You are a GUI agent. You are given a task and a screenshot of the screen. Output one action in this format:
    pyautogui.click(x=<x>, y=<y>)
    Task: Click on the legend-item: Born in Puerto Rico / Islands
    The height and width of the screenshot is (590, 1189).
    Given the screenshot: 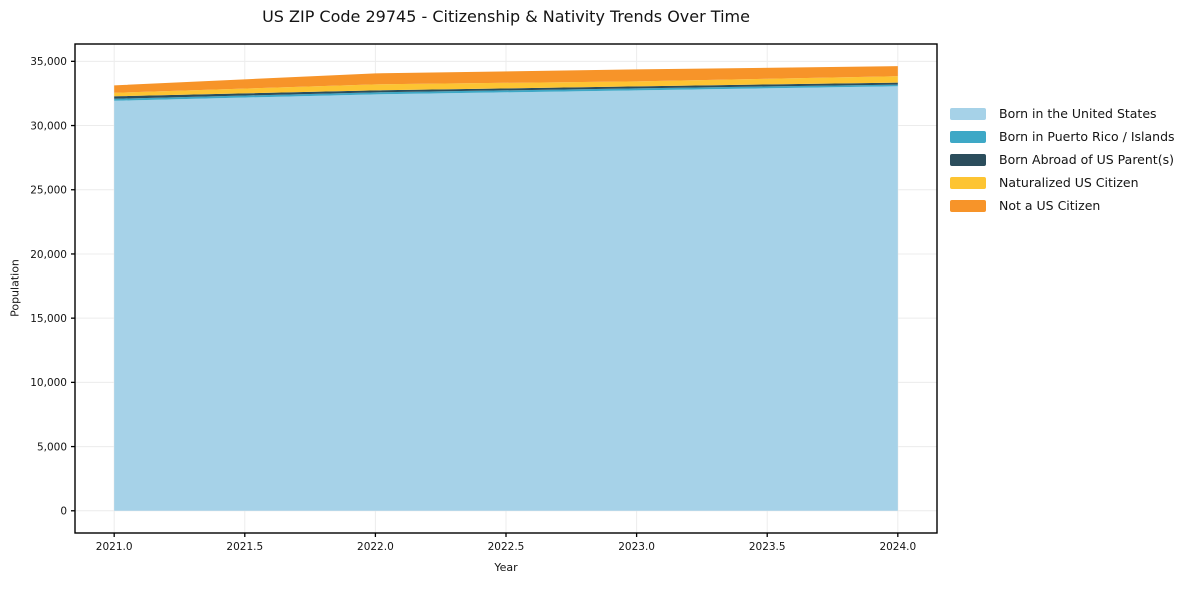 What is the action you would take?
    pyautogui.click(x=1062, y=136)
    